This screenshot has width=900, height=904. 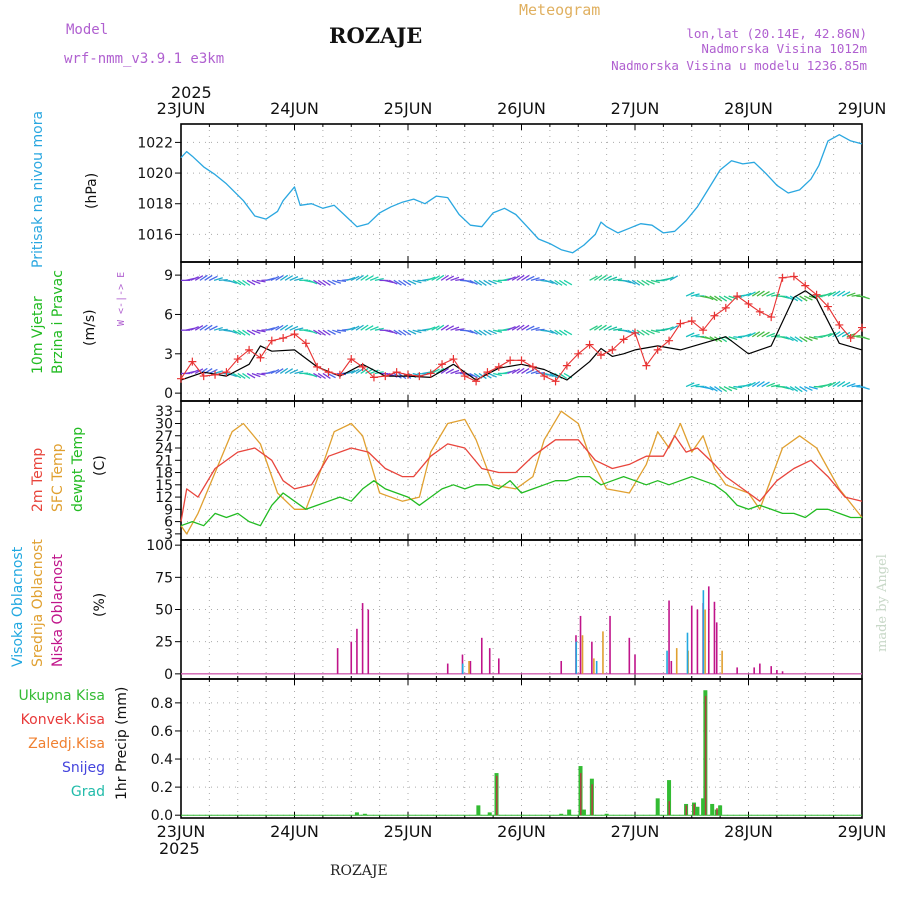 What do you see at coordinates (38, 189) in the screenshot?
I see `pressure-ylabel: Pritisak na nivou mora` at bounding box center [38, 189].